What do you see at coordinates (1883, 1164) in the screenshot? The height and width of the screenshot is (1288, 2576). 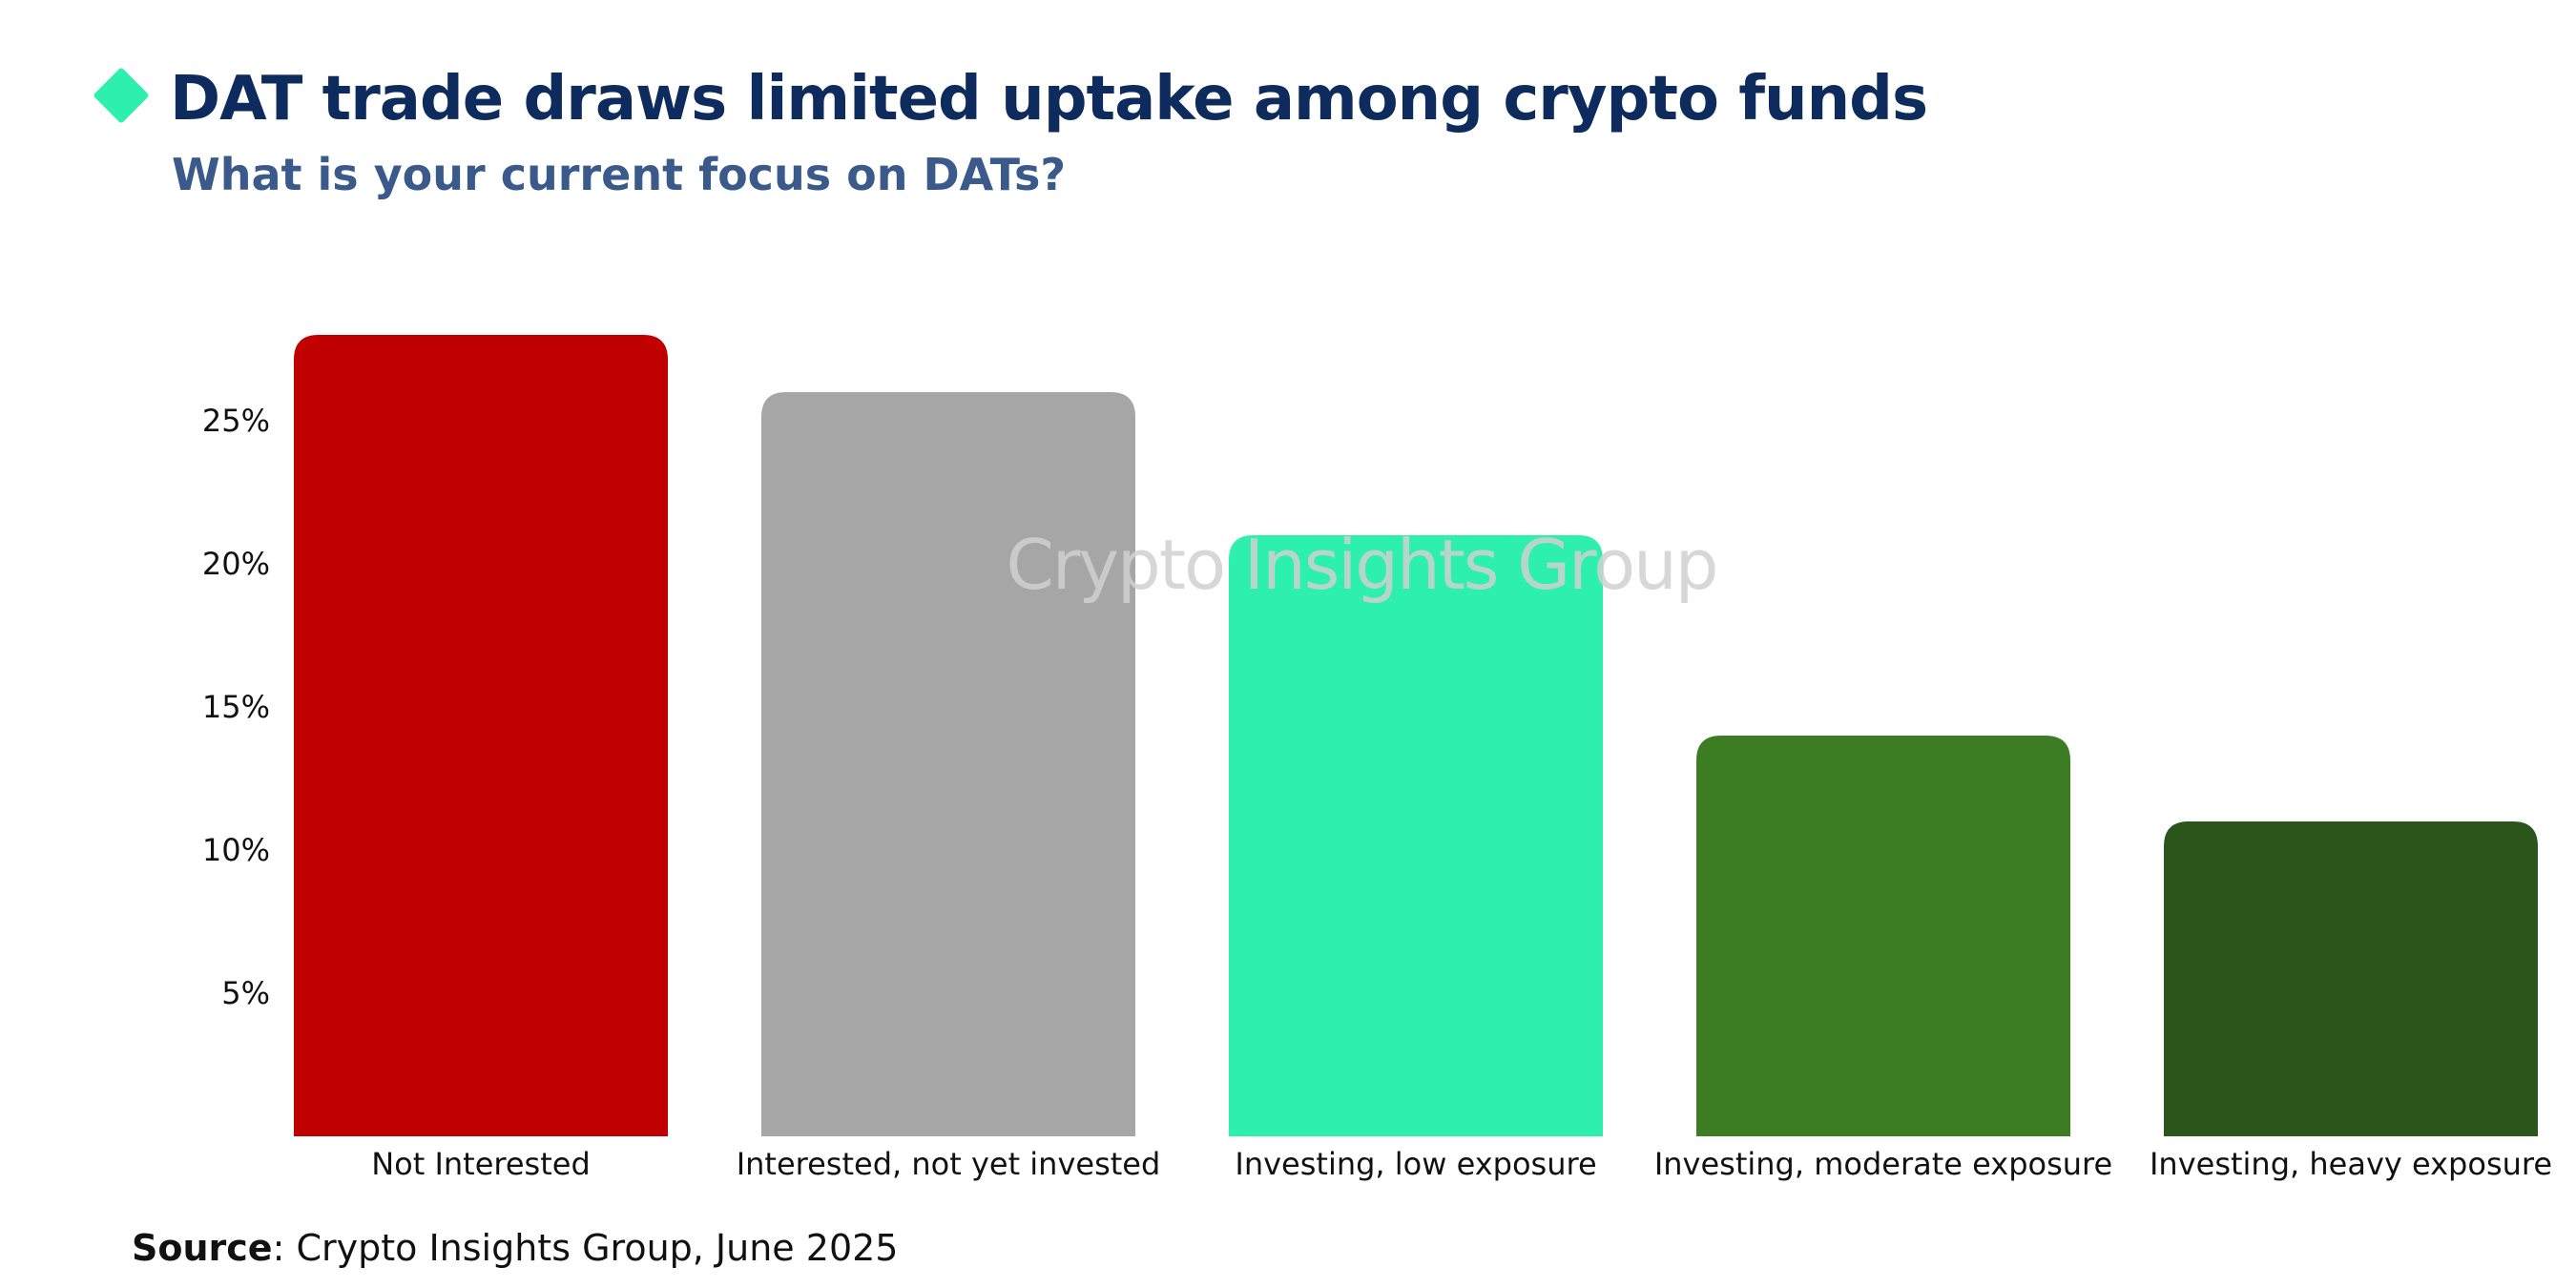 I see `x-category-label: Investing, moderate exposure` at bounding box center [1883, 1164].